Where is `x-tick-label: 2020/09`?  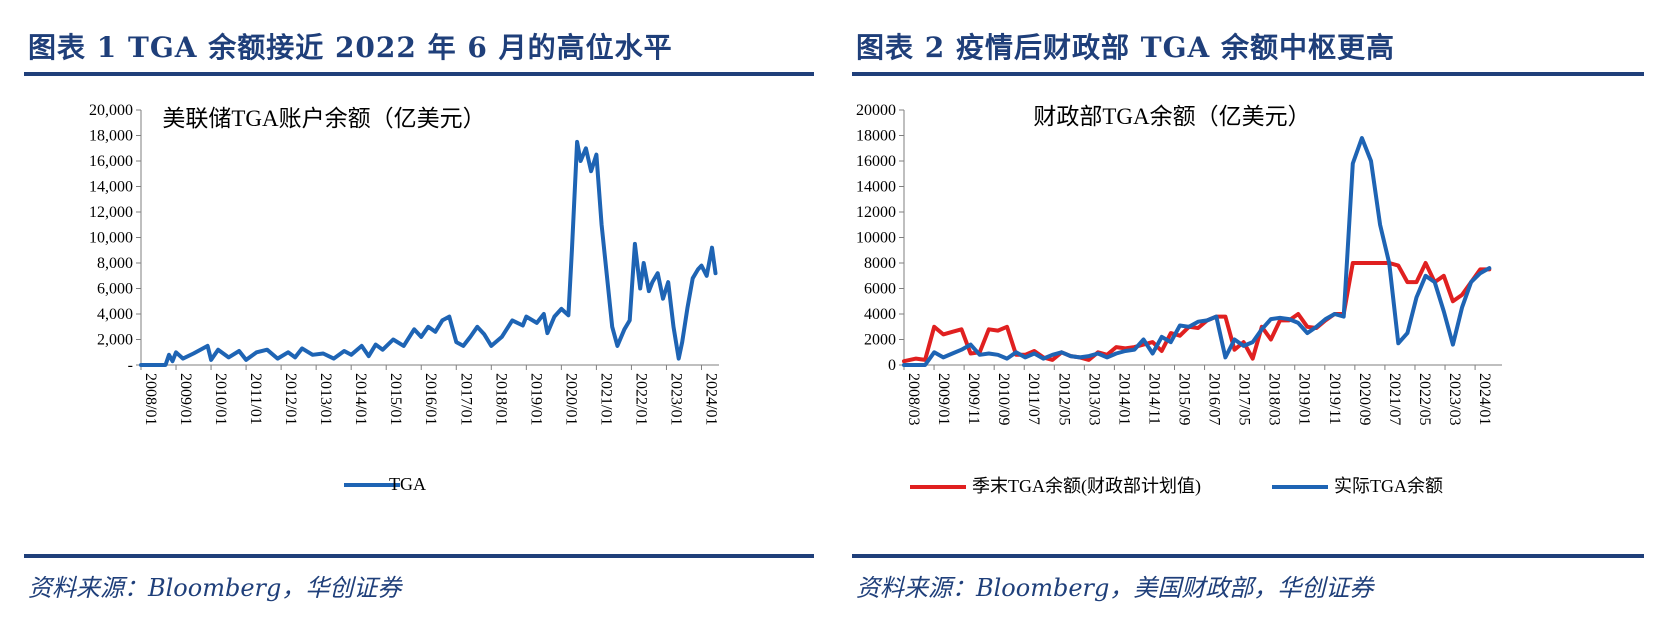
x-tick-label: 2020/09 is located at coordinates (1364, 399).